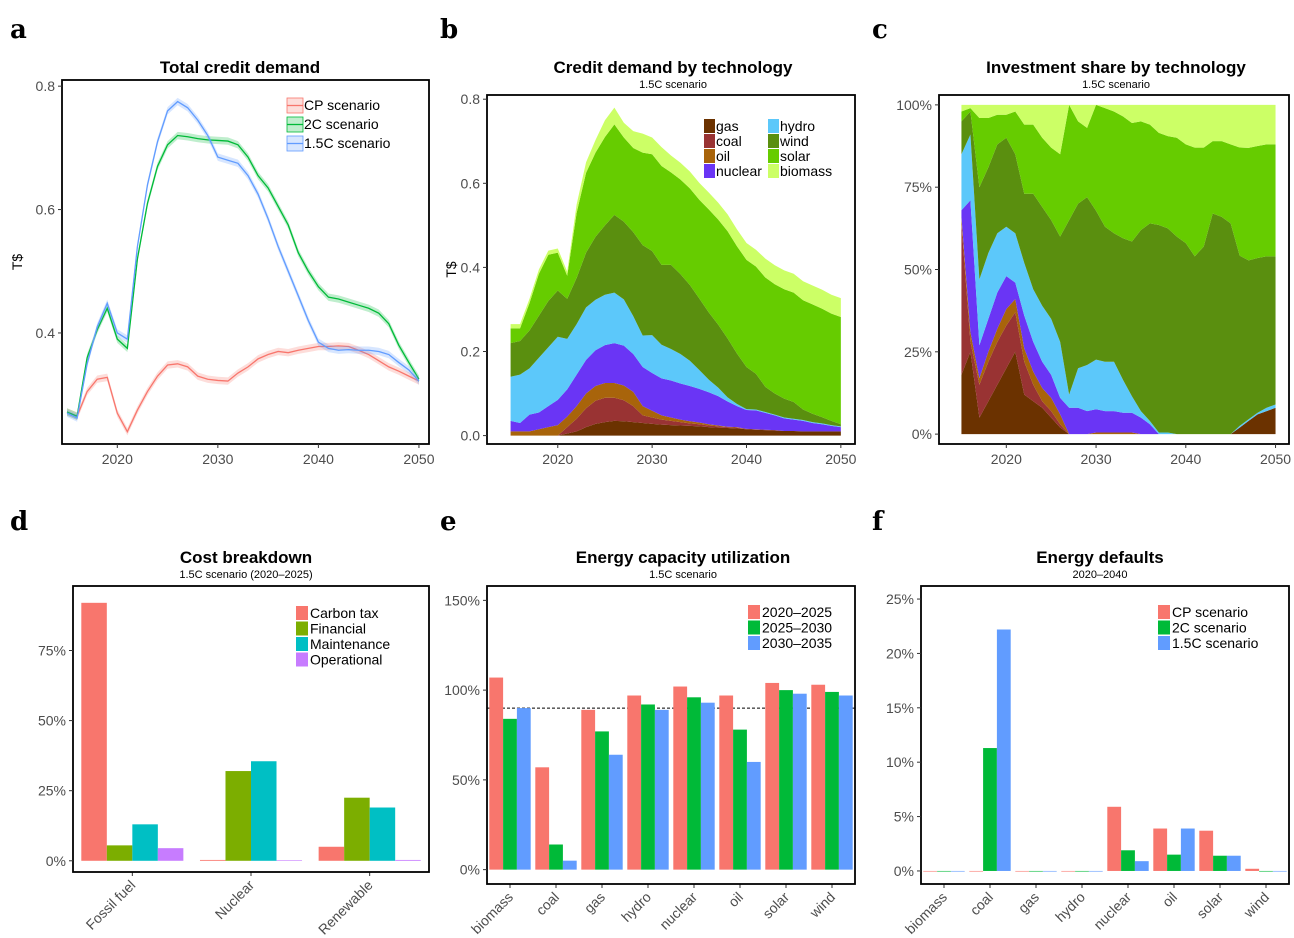 This screenshot has width=1294, height=938. I want to click on bar-Nuclear-Operational, so click(289, 860).